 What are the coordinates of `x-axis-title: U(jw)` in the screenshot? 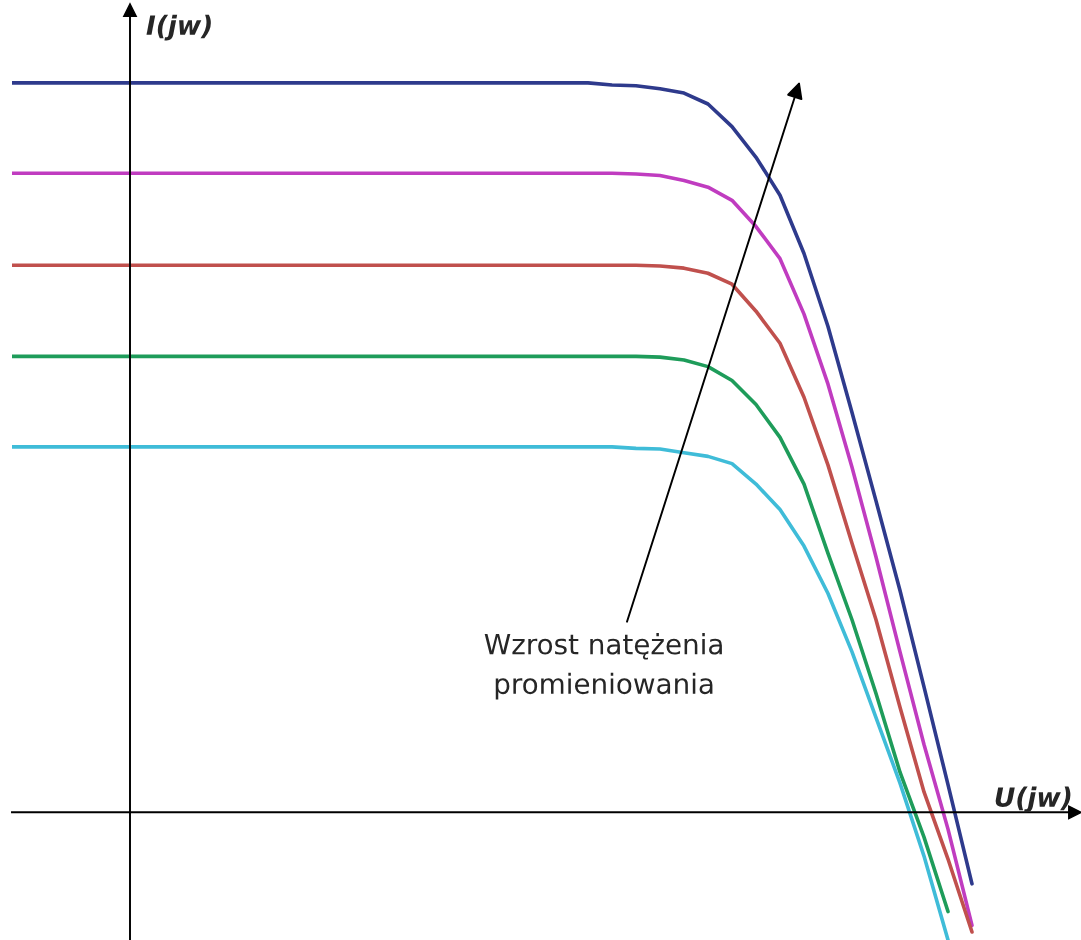 It's located at (1033, 799).